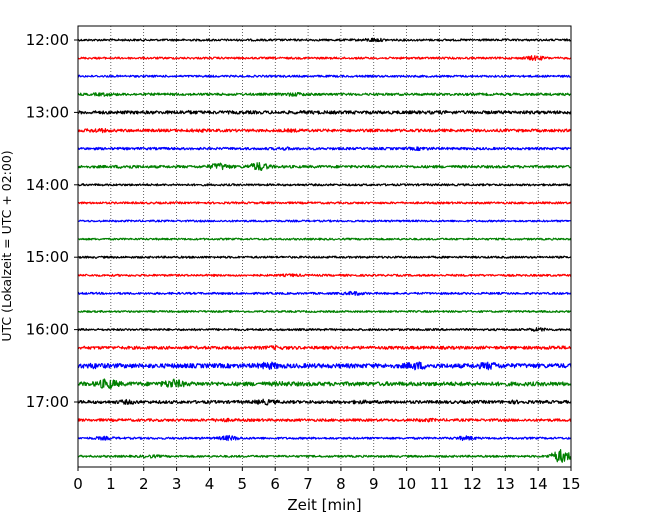  I want to click on x-tick-label: 15, so click(570, 484).